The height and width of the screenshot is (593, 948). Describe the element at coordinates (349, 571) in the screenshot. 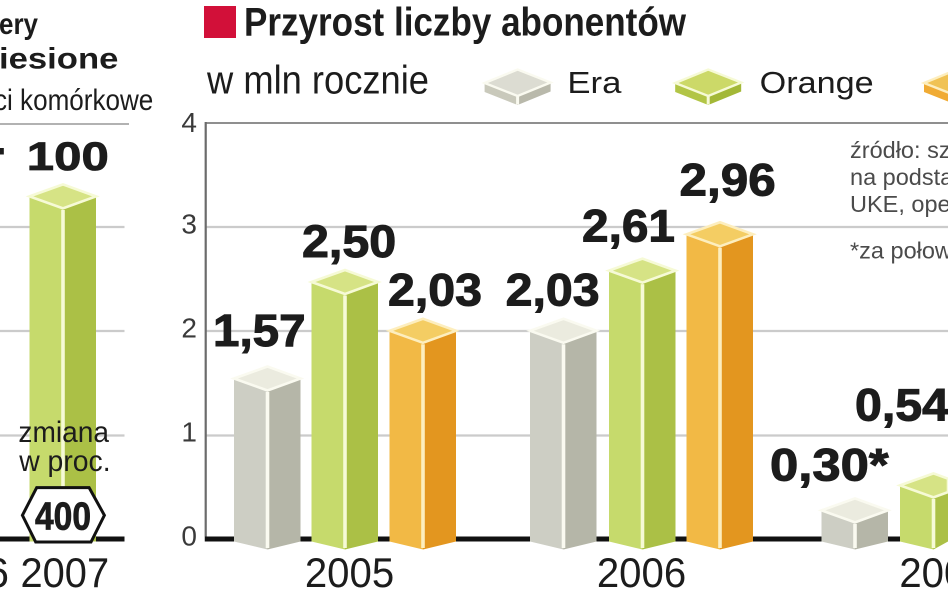

I see `svg-text: 2005` at that location.